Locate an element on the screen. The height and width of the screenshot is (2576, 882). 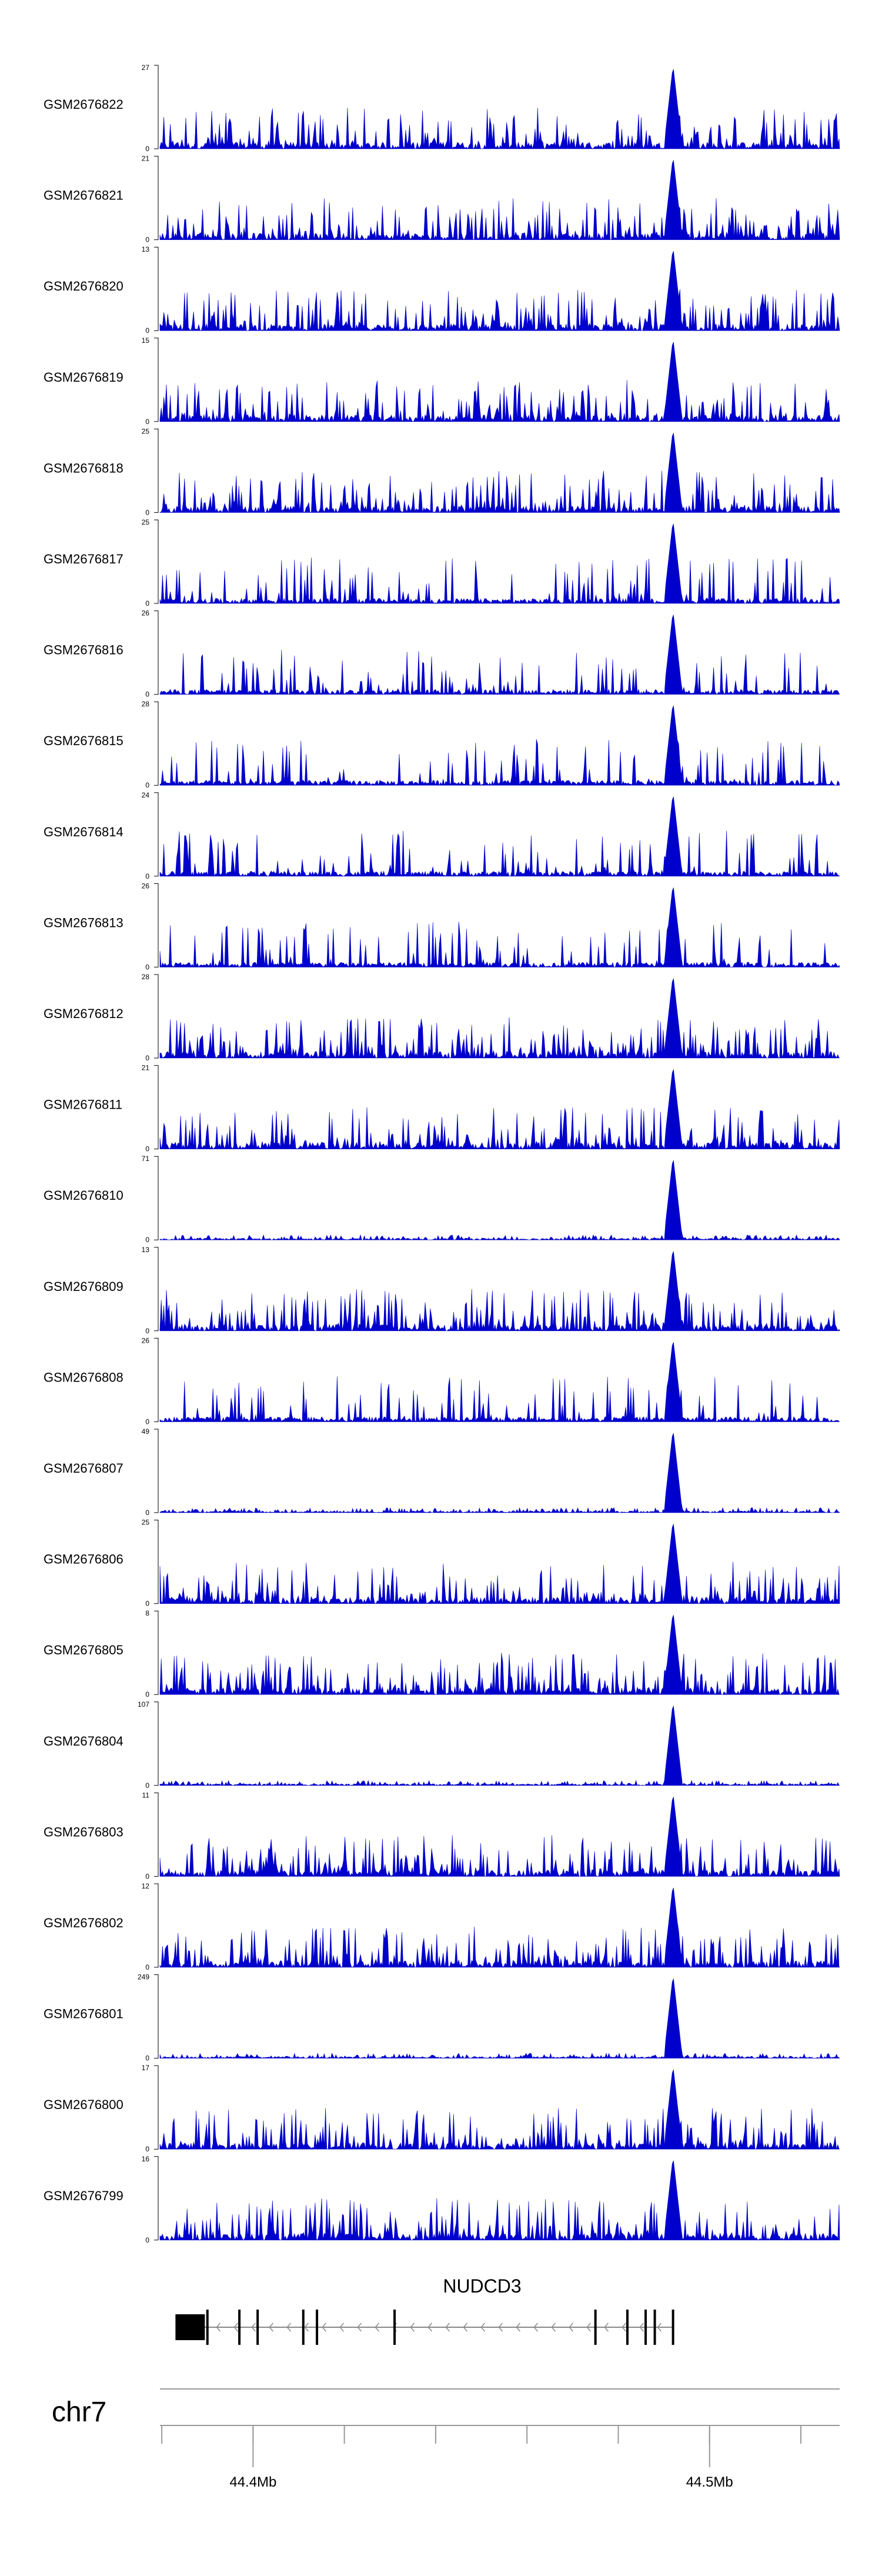
track-ymax-label: 49 is located at coordinates (146, 1431).